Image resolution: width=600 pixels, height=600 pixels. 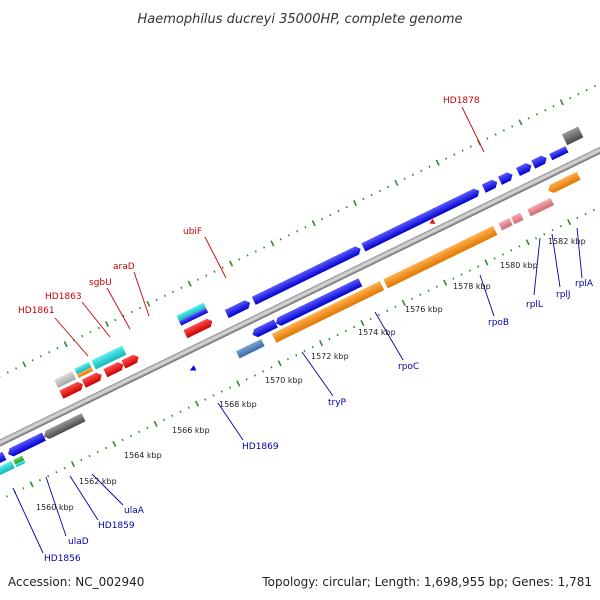 What do you see at coordinates (505, 224) in the screenshot?
I see `gene-rplL` at bounding box center [505, 224].